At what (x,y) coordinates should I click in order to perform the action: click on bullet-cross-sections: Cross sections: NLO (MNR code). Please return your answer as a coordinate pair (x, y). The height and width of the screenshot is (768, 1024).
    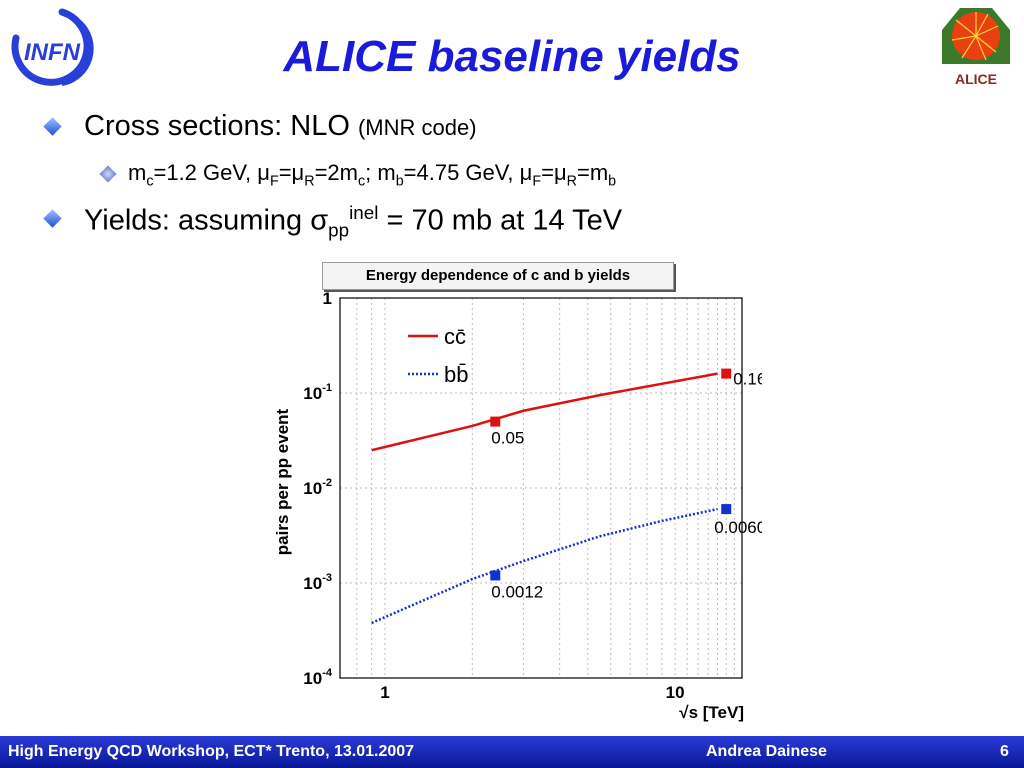
    Looking at the image, I should click on (260, 126).